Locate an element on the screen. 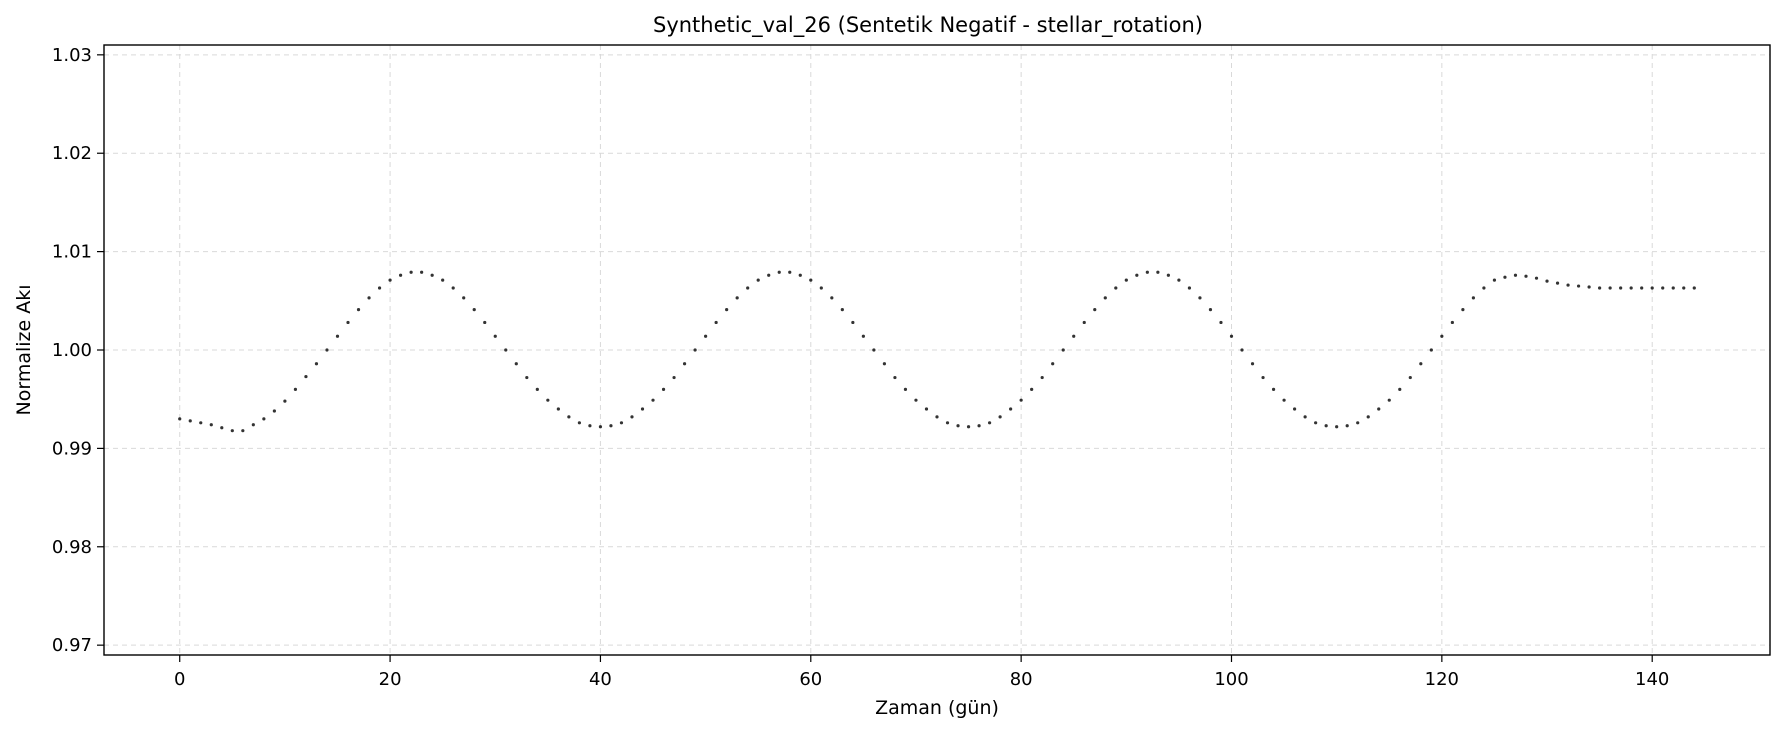  y-axis-ticks: 0.97 0.98 0.99 1.00 1.01 1.02 1.03 is located at coordinates (78, 350).